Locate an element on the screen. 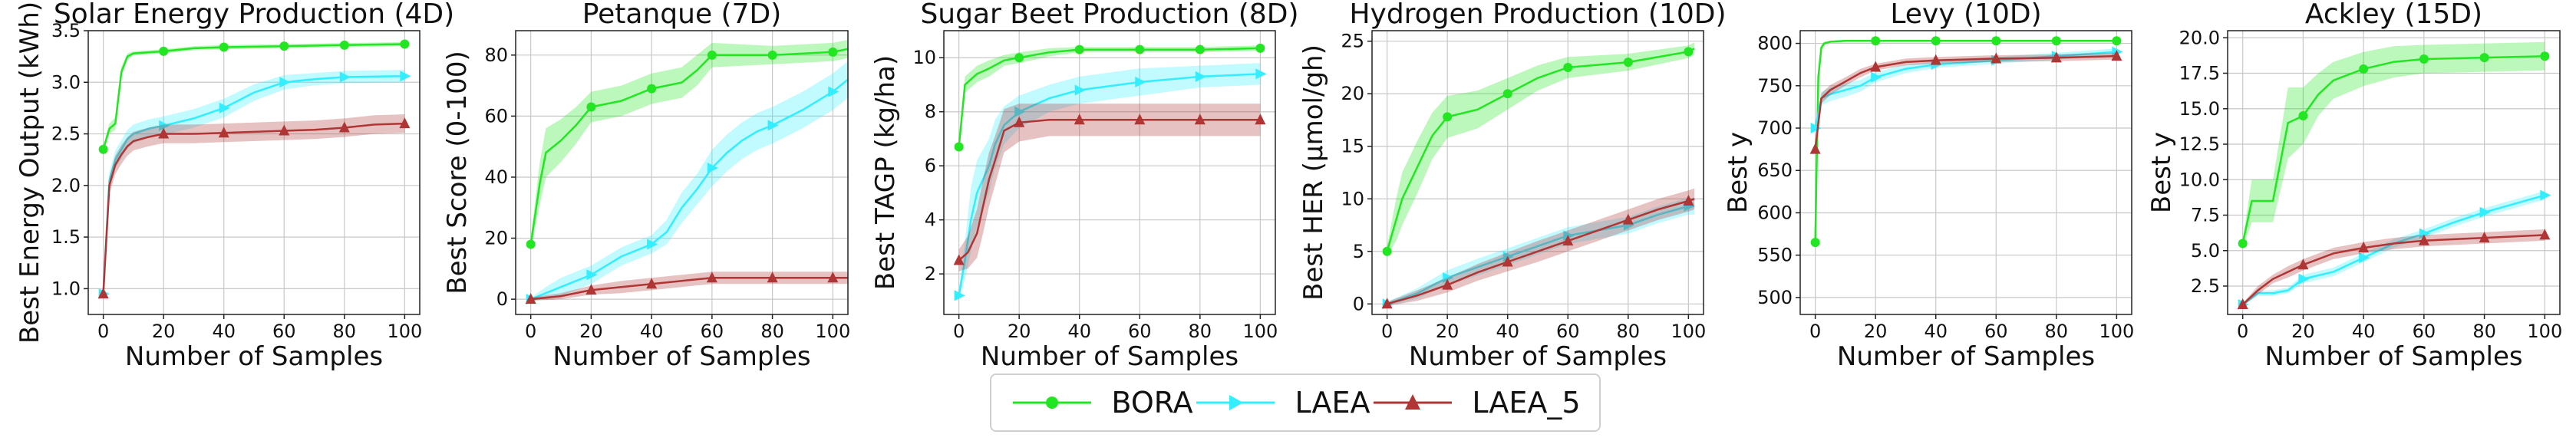  legend-marker-laea is located at coordinates (1235, 402).